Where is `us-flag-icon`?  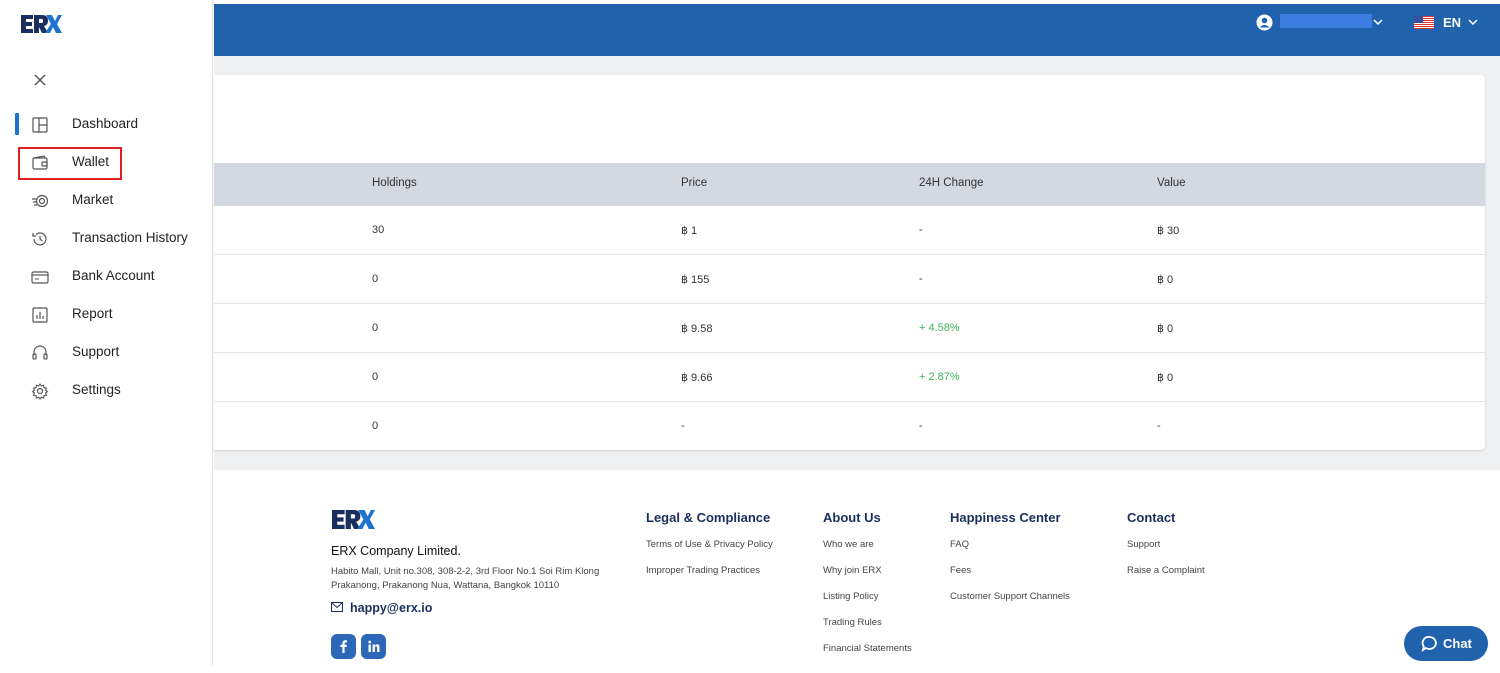 us-flag-icon is located at coordinates (1424, 22).